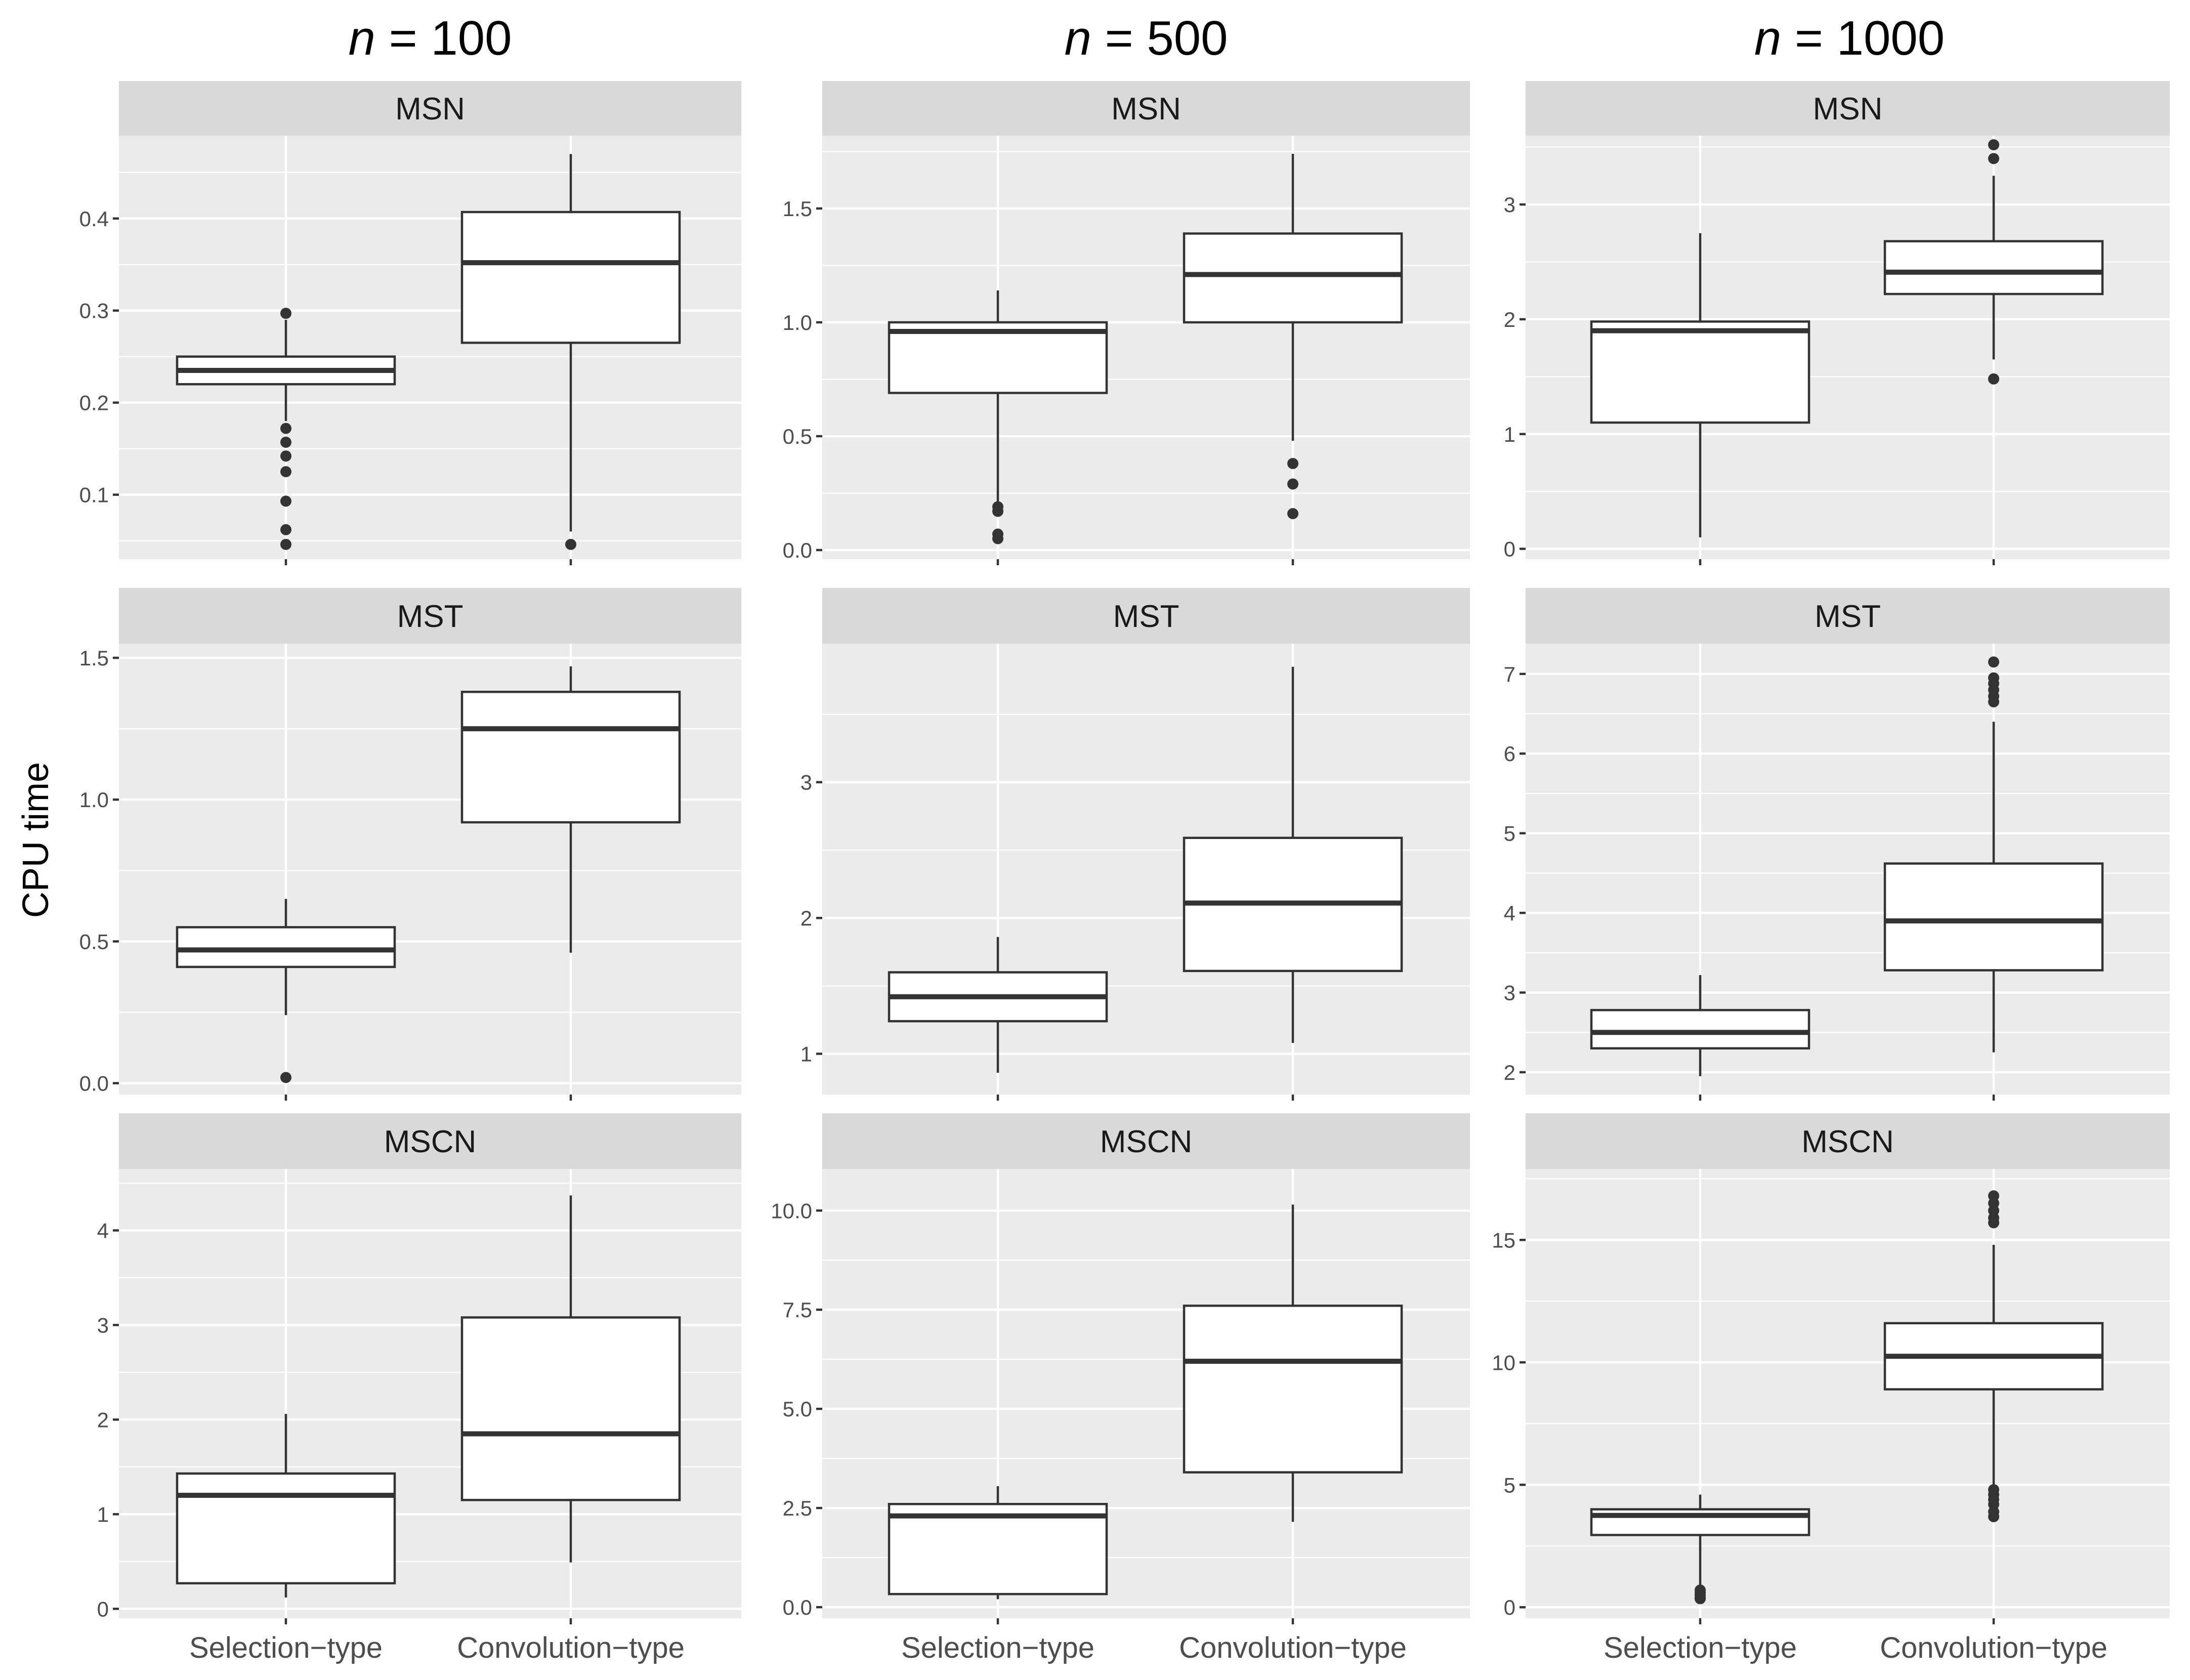  What do you see at coordinates (1187, 38) in the screenshot?
I see `column-title-num: 500` at bounding box center [1187, 38].